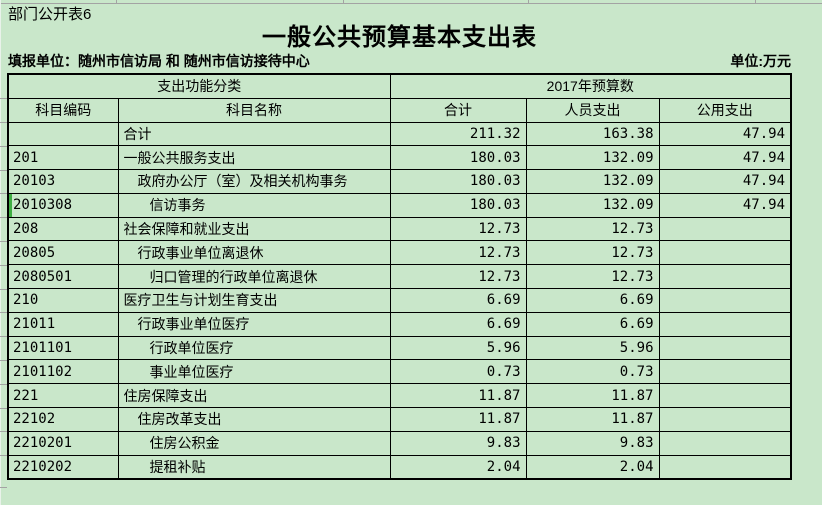 The height and width of the screenshot is (505, 822). Describe the element at coordinates (159, 61) in the screenshot. I see `reporting-unit-label: 填报单位：随州市信访局 和 随州市信访接待中心` at that location.